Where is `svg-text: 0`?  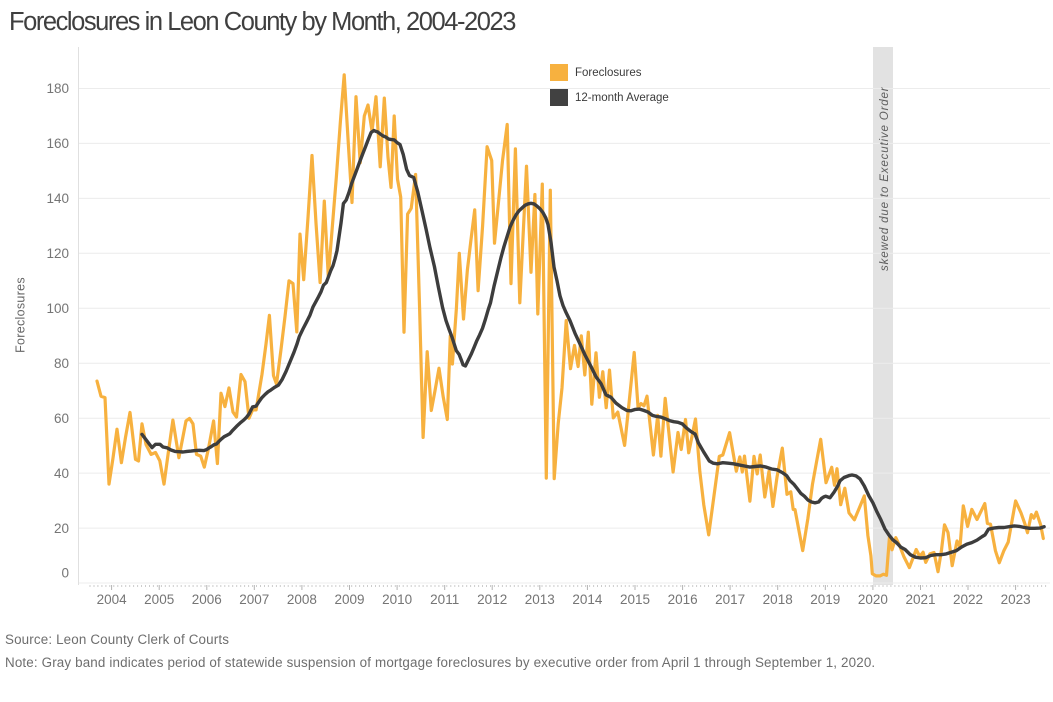
svg-text: 0 is located at coordinates (65, 573).